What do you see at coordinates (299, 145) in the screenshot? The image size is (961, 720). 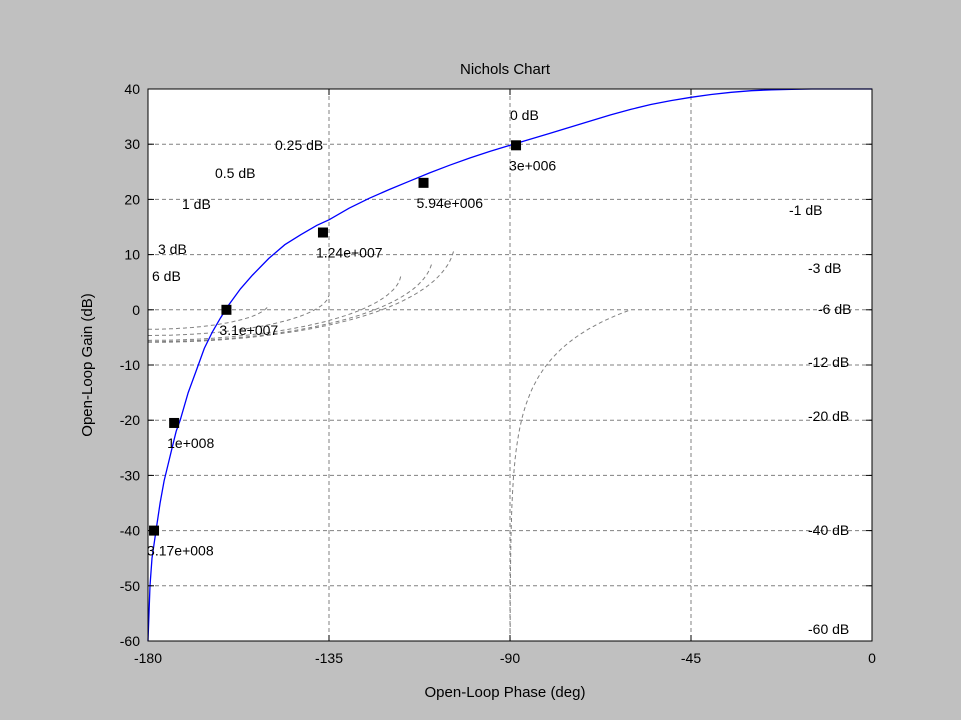 I see `grid-label-1: 0.25 dB` at bounding box center [299, 145].